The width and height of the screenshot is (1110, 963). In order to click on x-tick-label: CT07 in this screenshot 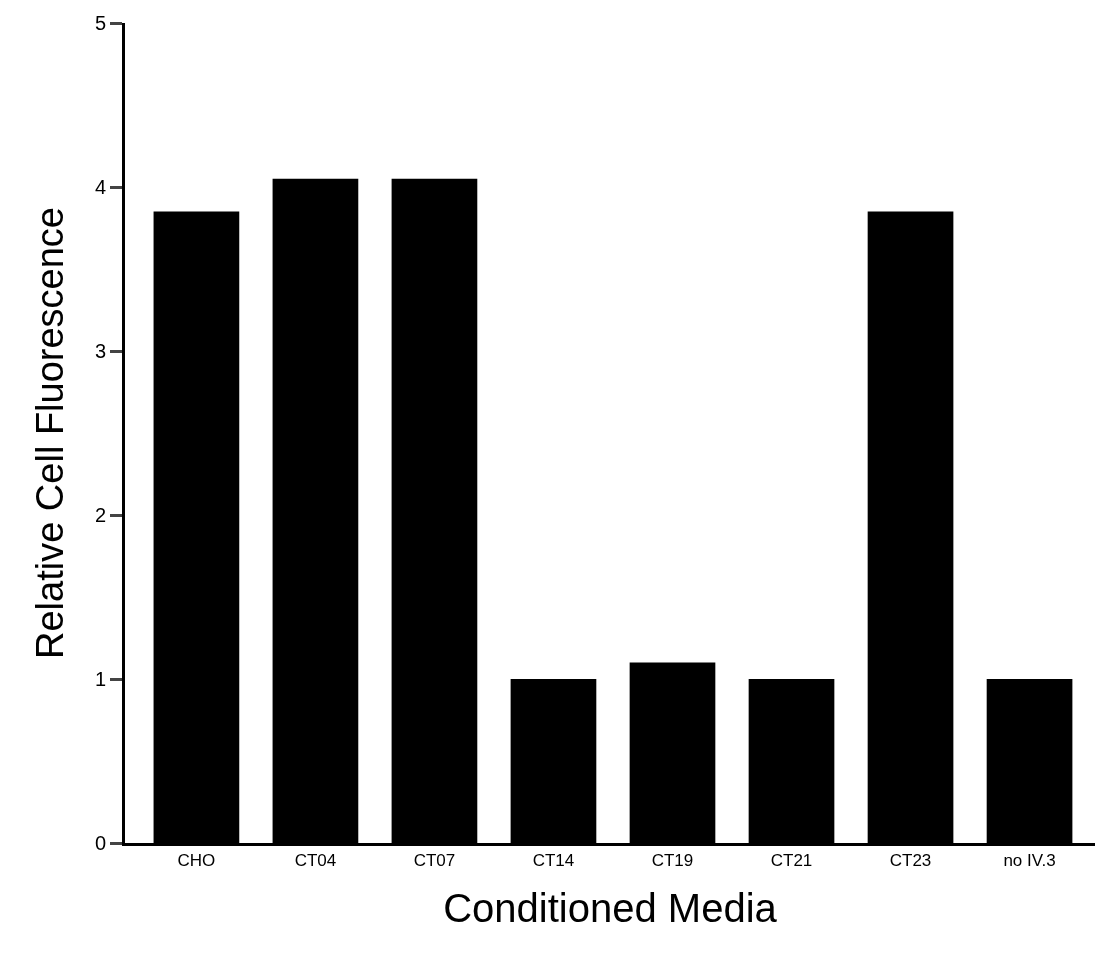, I will do `click(434, 861)`.